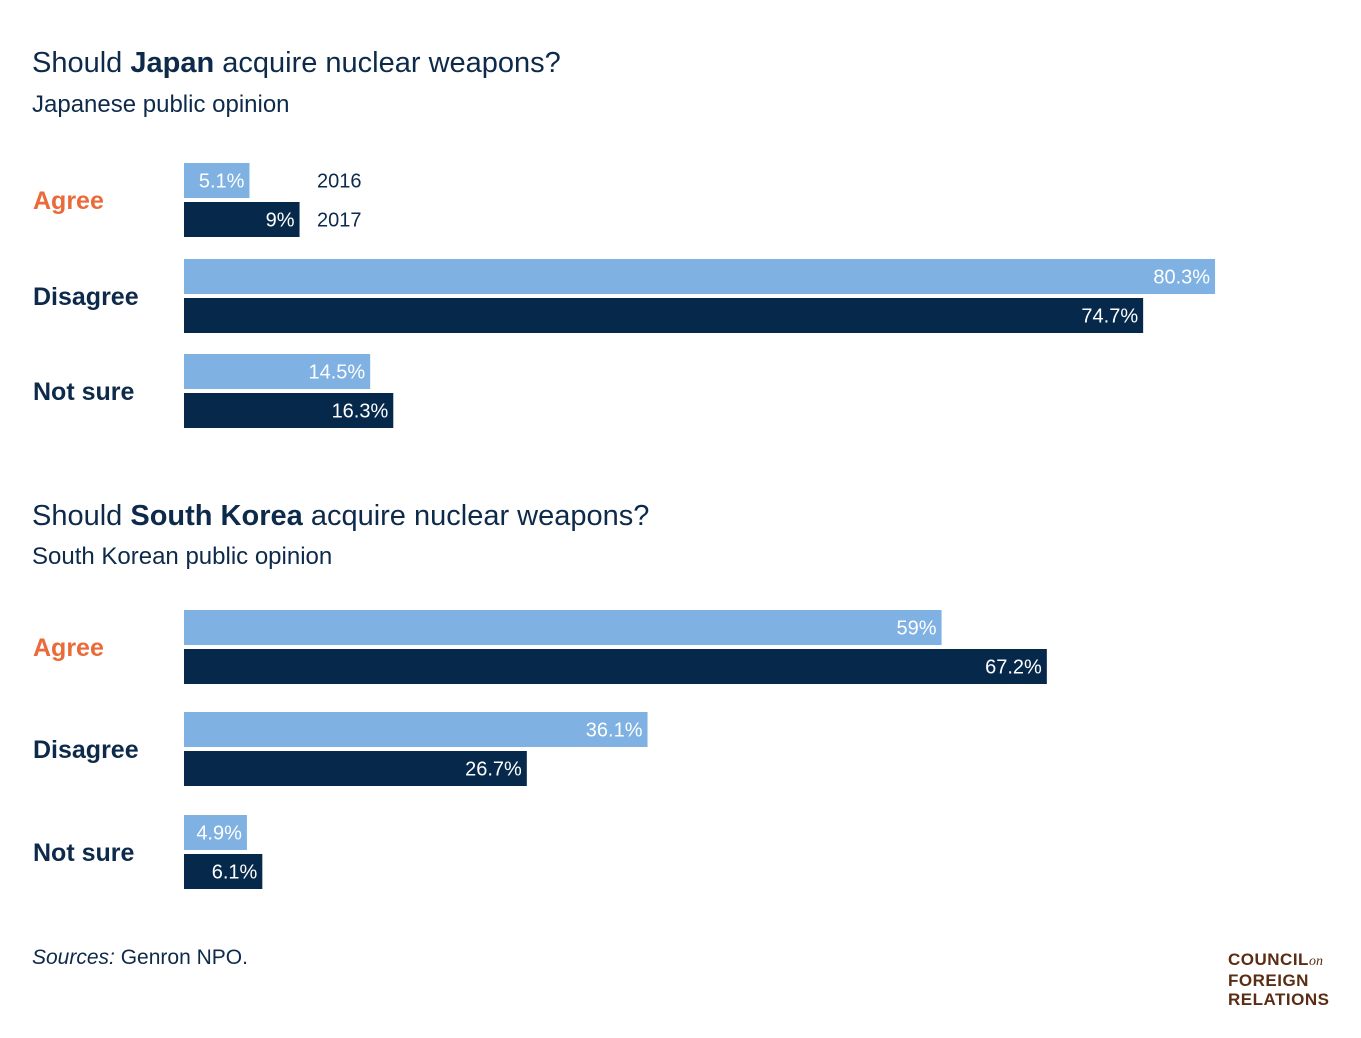 The height and width of the screenshot is (1038, 1361). Describe the element at coordinates (280, 221) in the screenshot. I see `bar-value-label: 9%` at that location.